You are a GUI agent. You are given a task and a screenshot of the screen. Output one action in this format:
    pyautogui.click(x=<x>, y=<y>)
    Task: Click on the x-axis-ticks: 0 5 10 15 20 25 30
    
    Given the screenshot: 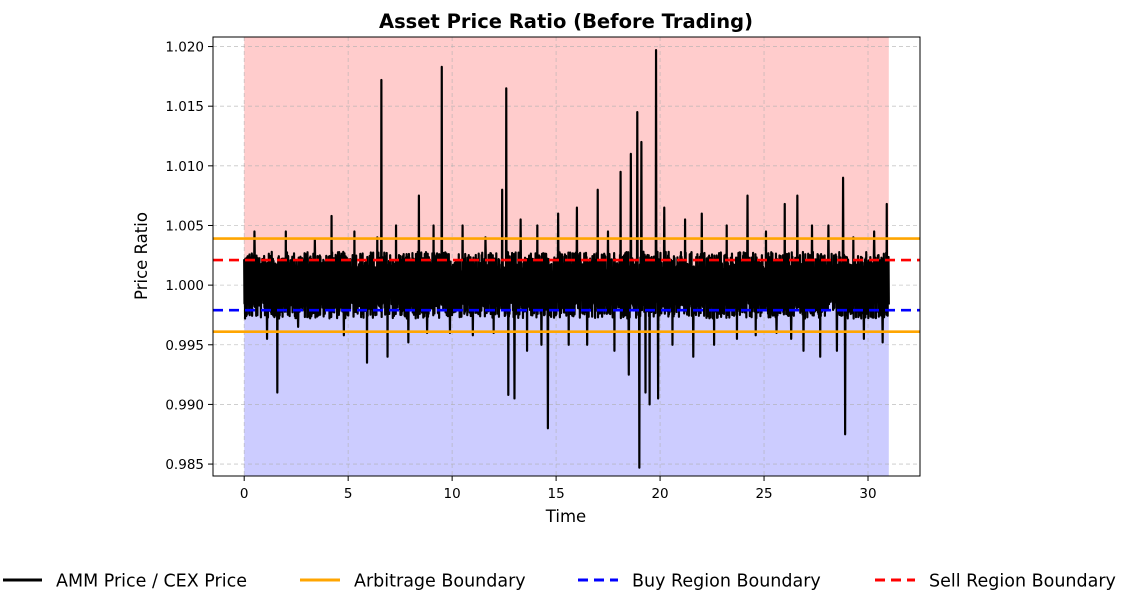 What is the action you would take?
    pyautogui.click(x=558, y=489)
    